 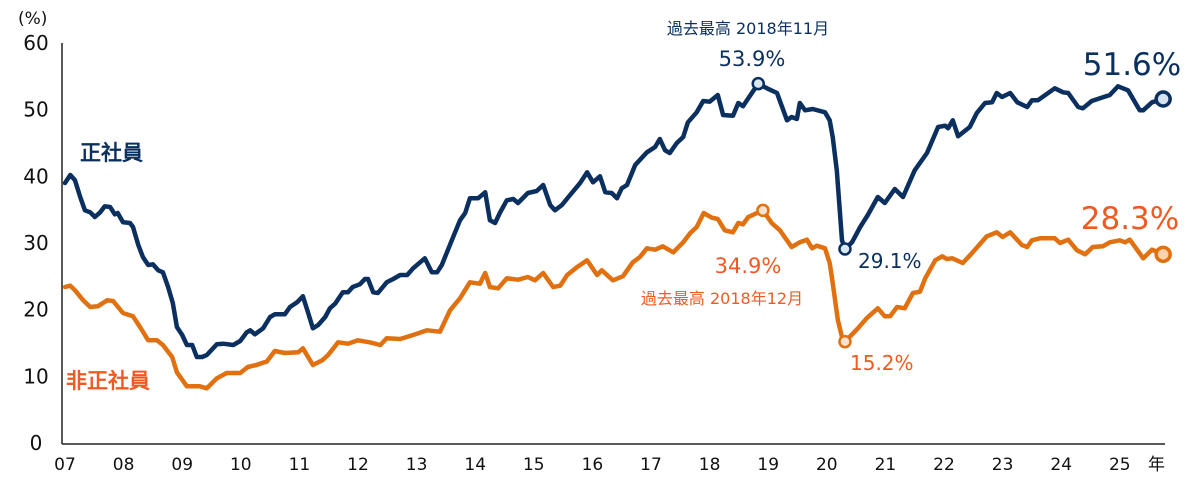 I want to click on y-tick-label: 40, so click(x=35, y=176).